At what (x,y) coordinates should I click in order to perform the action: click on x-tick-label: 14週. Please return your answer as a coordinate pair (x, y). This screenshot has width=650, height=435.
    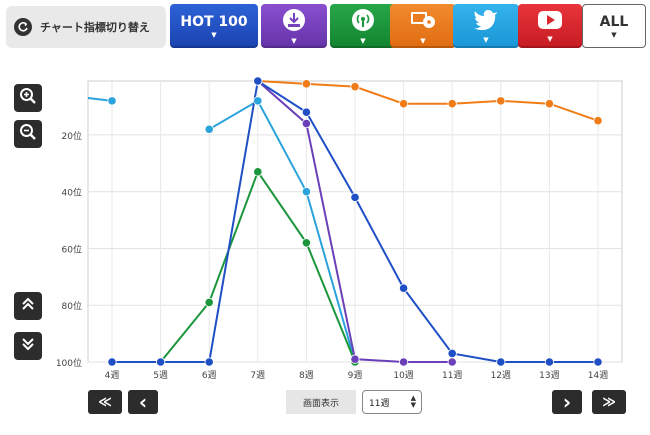
    Looking at the image, I should click on (598, 375).